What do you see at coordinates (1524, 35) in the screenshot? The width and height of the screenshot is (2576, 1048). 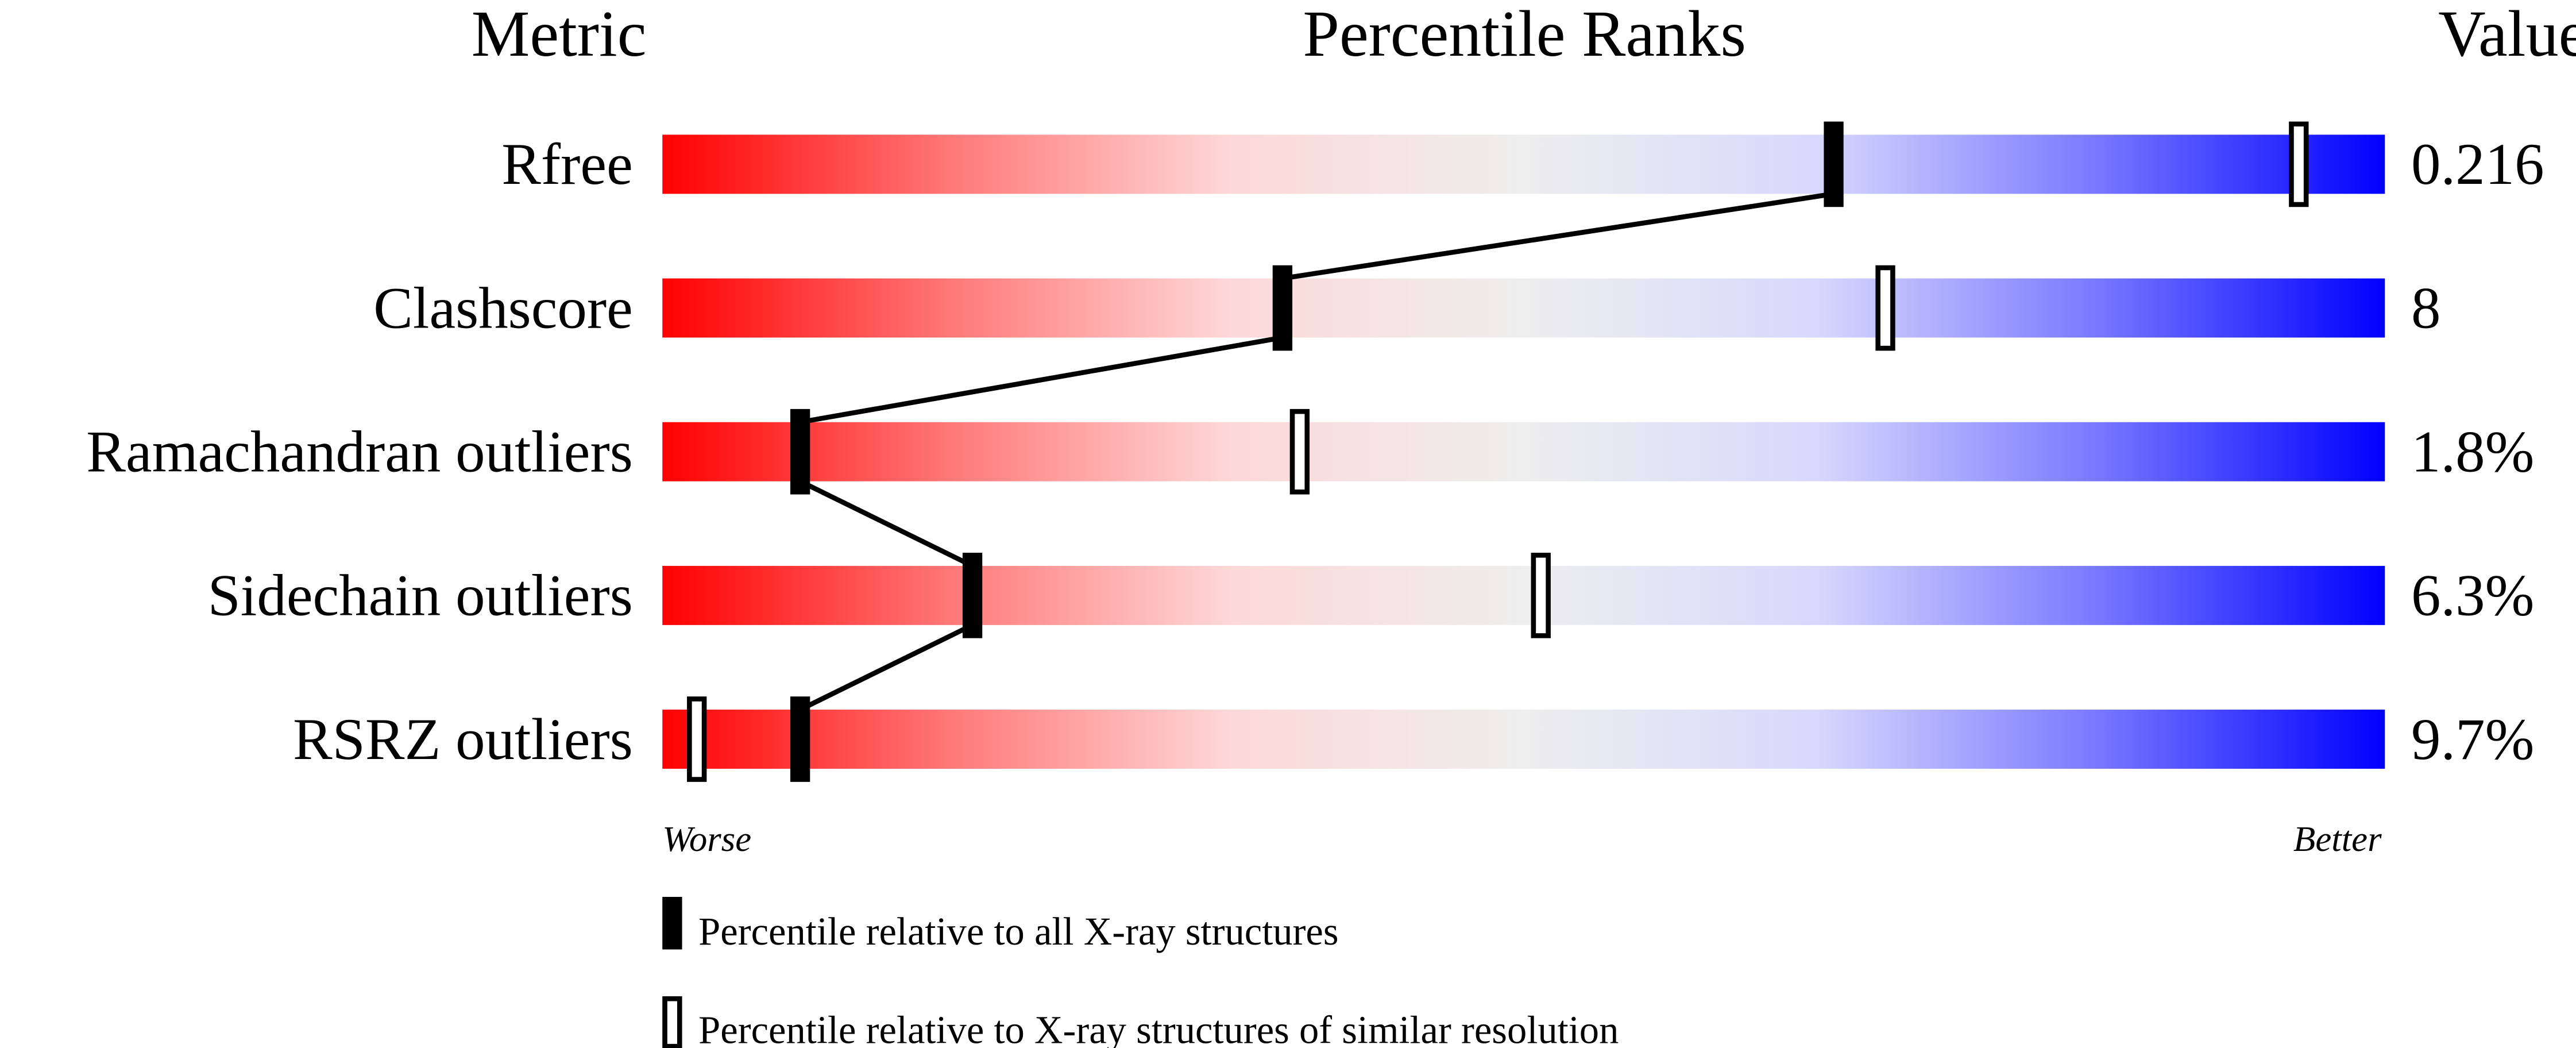 I see `header-percentile-ranks: Percentile Ranks` at bounding box center [1524, 35].